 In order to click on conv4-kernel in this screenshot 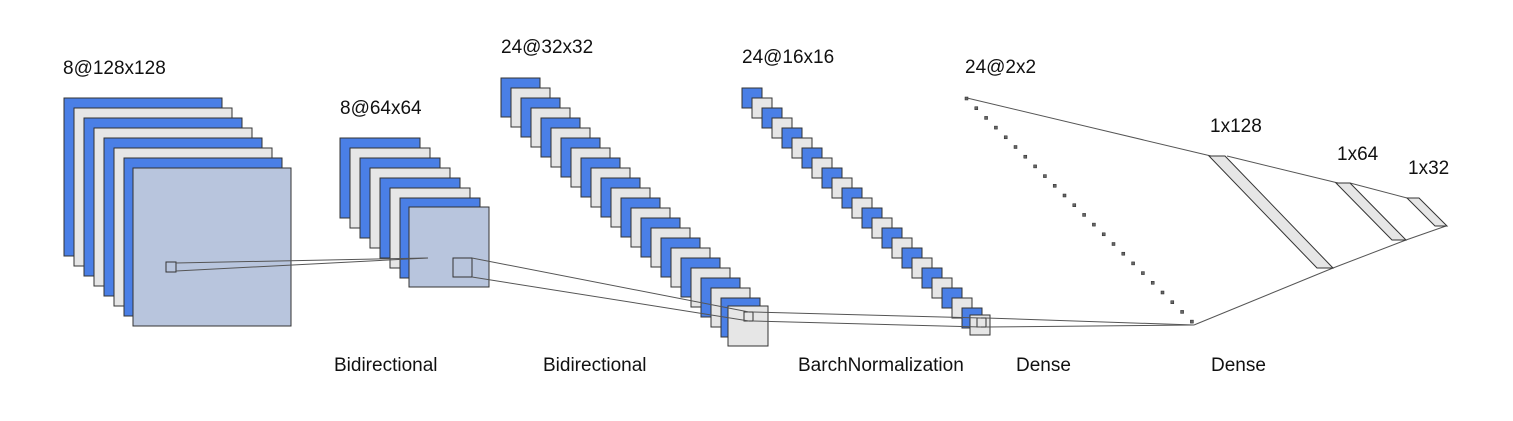, I will do `click(981, 322)`.